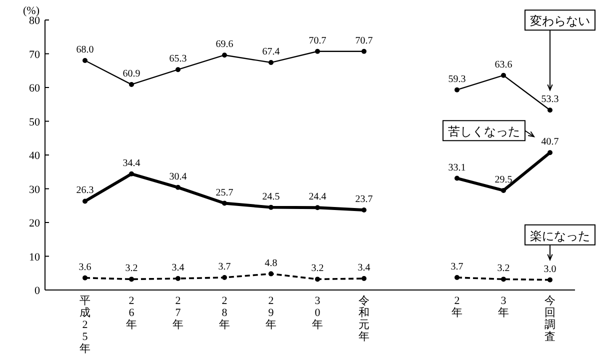 This screenshot has width=600, height=361. Describe the element at coordinates (364, 319) in the screenshot. I see `x-tick-label: 令和元年` at that location.